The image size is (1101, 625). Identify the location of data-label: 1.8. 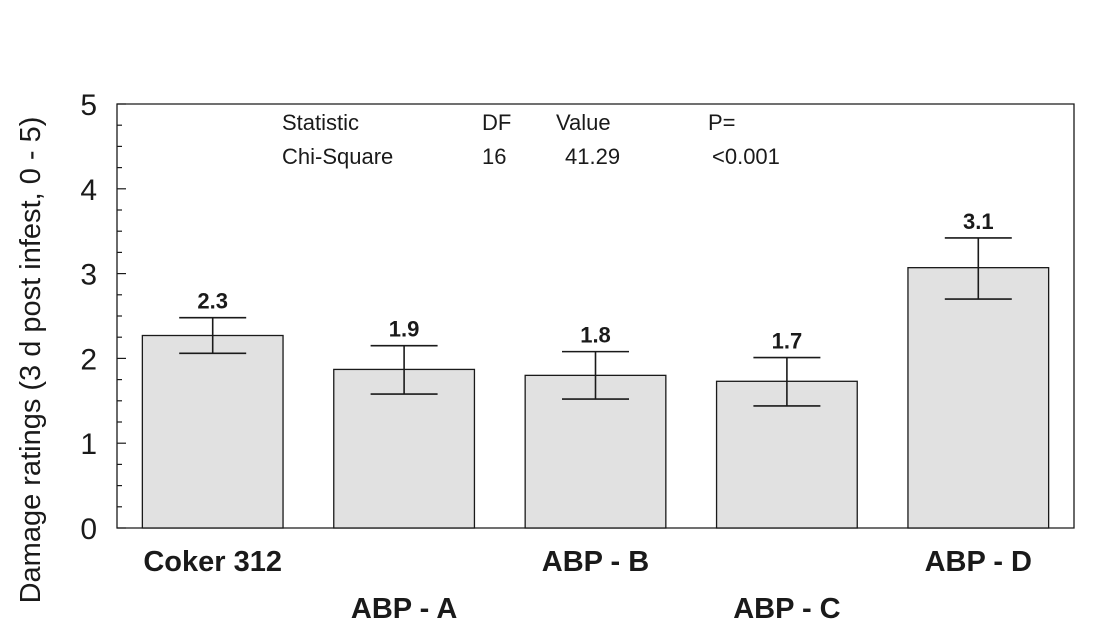
(595, 335).